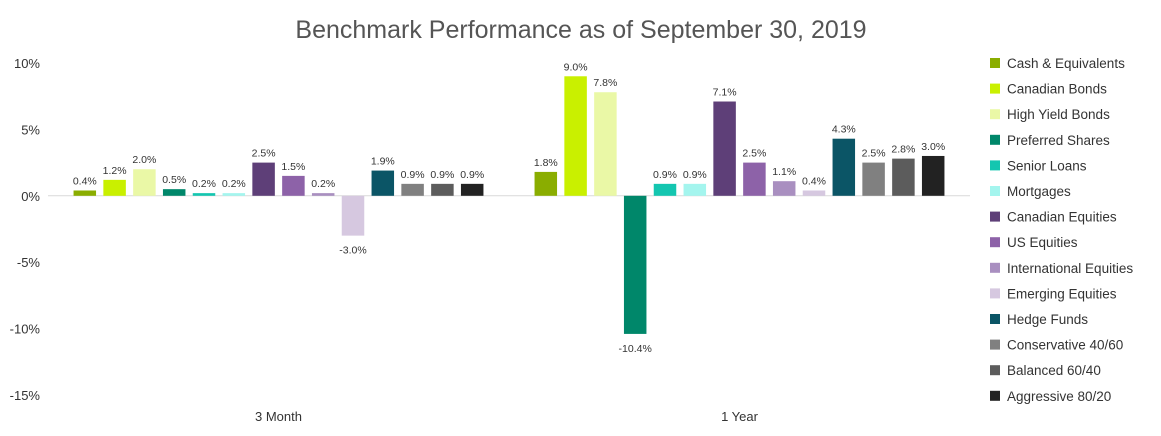 The height and width of the screenshot is (436, 1161). I want to click on data-label: -3.0%, so click(352, 251).